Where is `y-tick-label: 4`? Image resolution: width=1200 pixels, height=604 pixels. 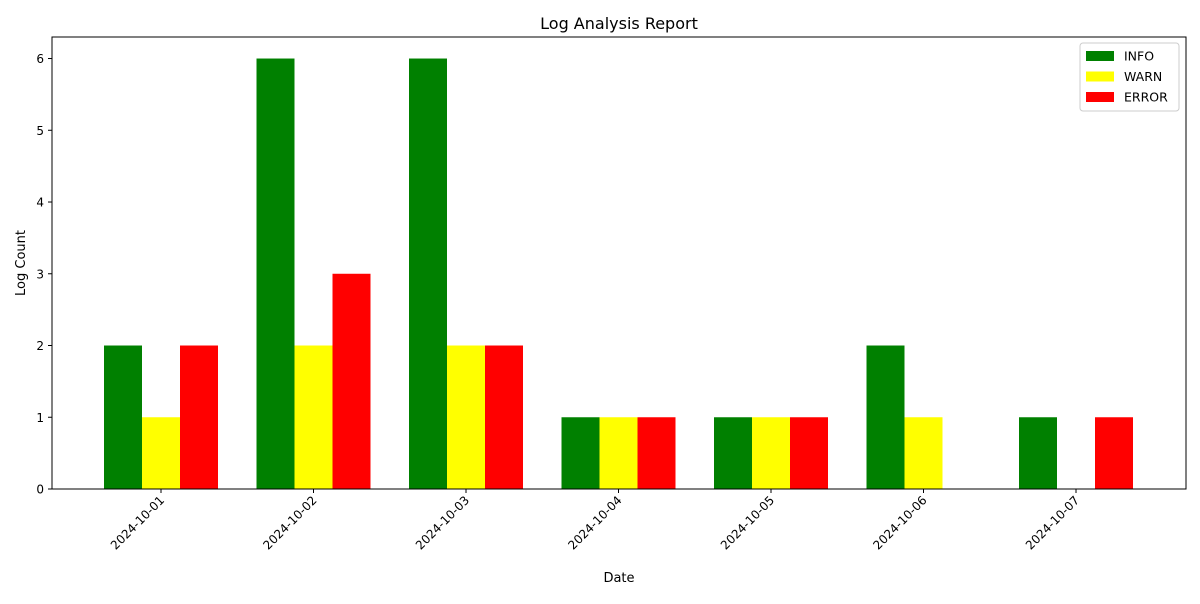
y-tick-label: 4 is located at coordinates (40, 203).